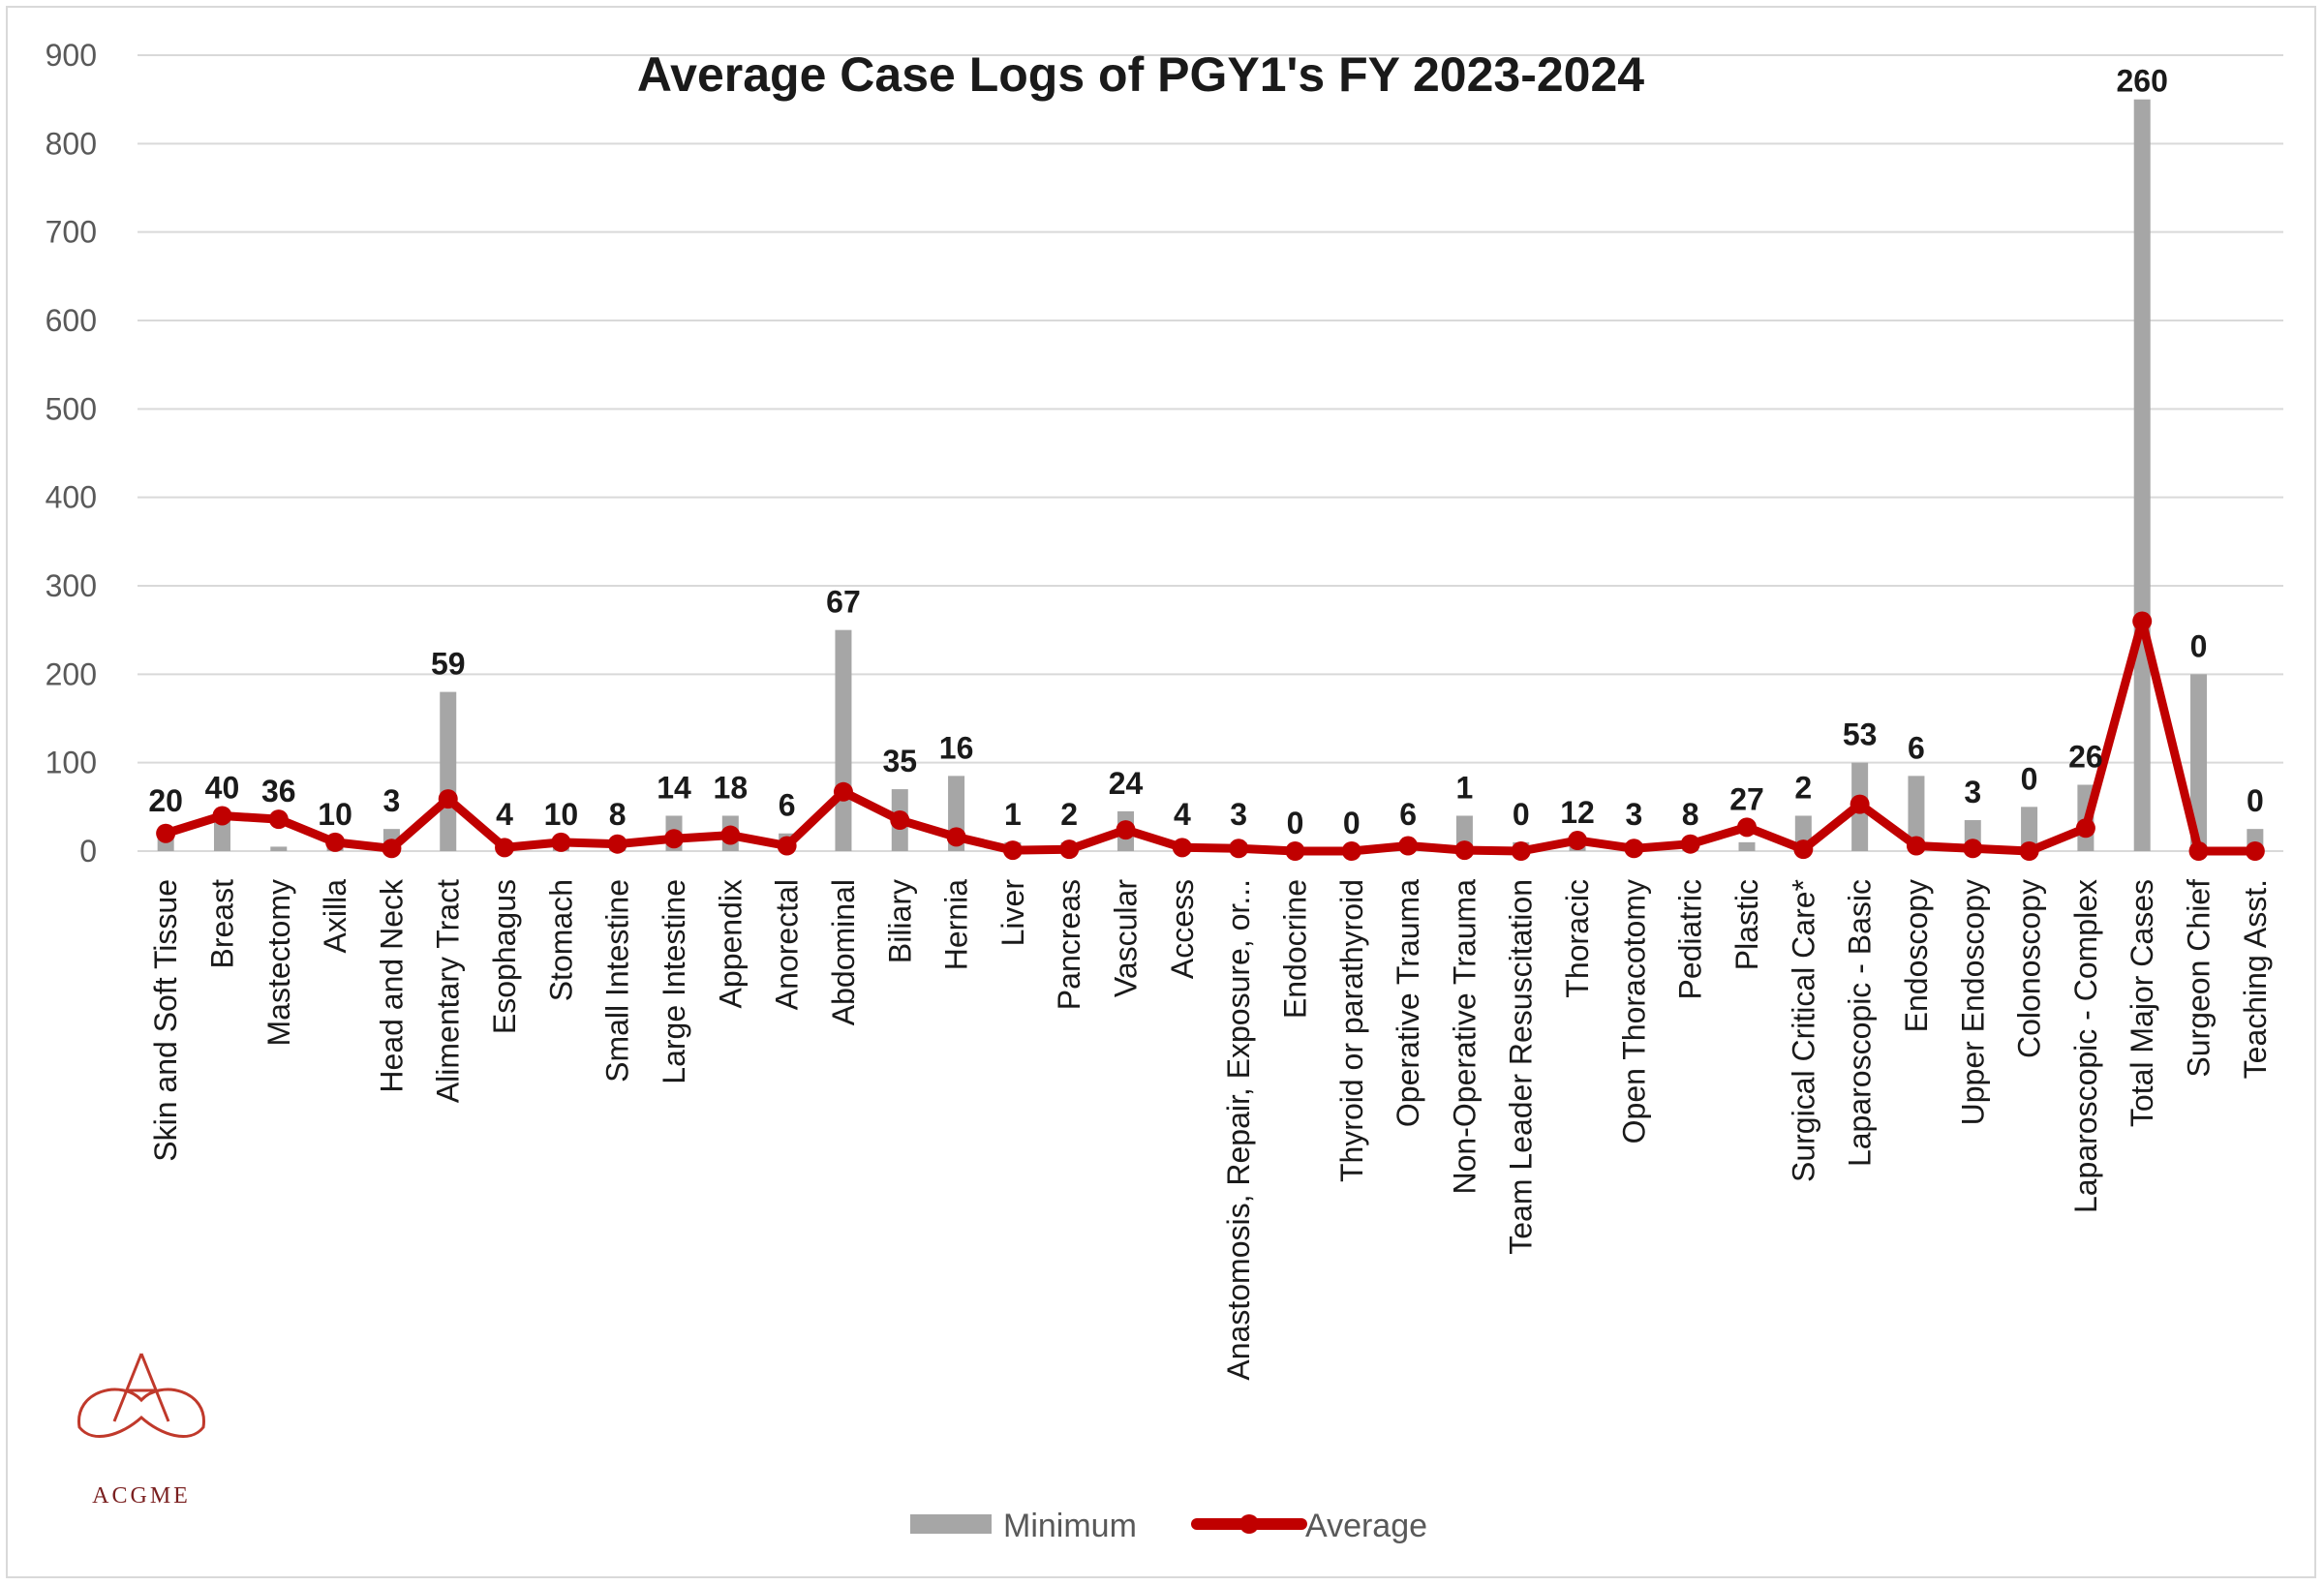 The height and width of the screenshot is (1586, 2324). What do you see at coordinates (166, 1020) in the screenshot?
I see `x-tick-label: Skin and Soft Tissue` at bounding box center [166, 1020].